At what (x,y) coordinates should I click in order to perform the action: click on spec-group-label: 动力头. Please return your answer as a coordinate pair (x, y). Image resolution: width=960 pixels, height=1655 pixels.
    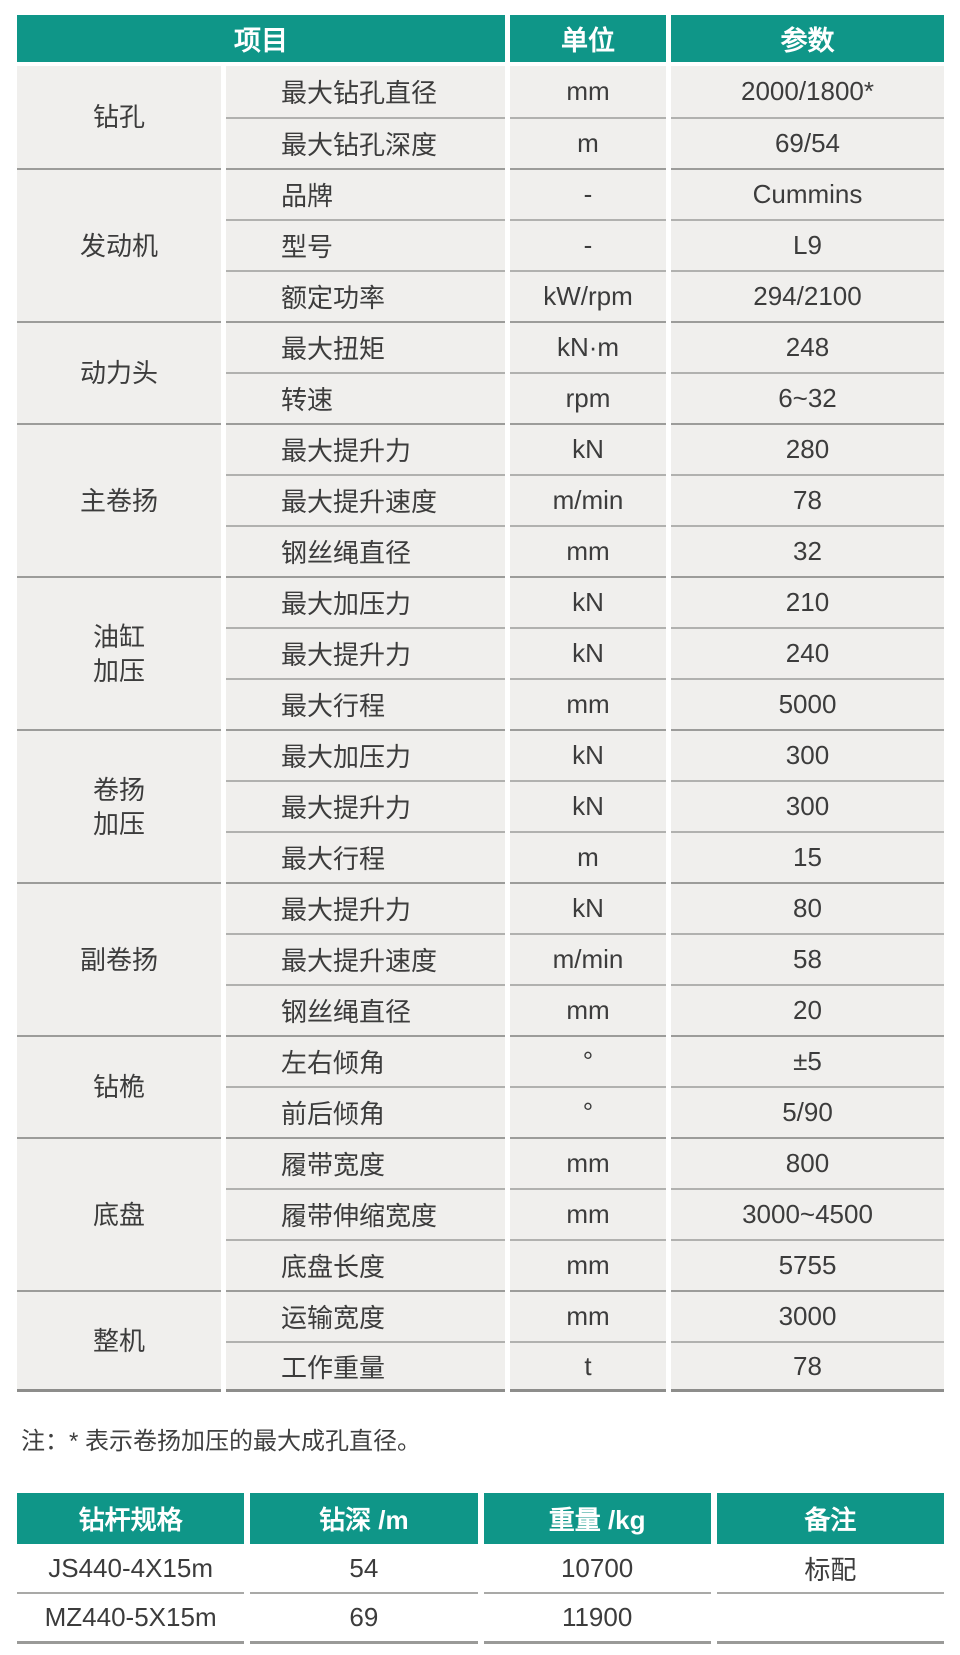
    Looking at the image, I should click on (119, 372).